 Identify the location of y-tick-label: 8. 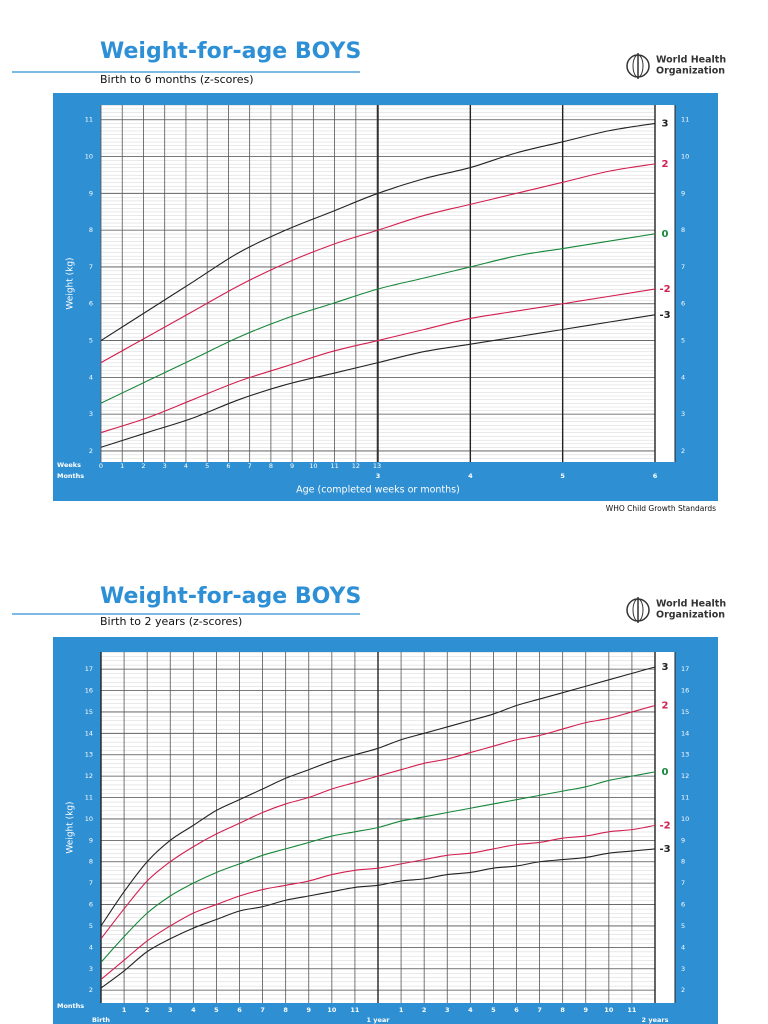
(91, 230).